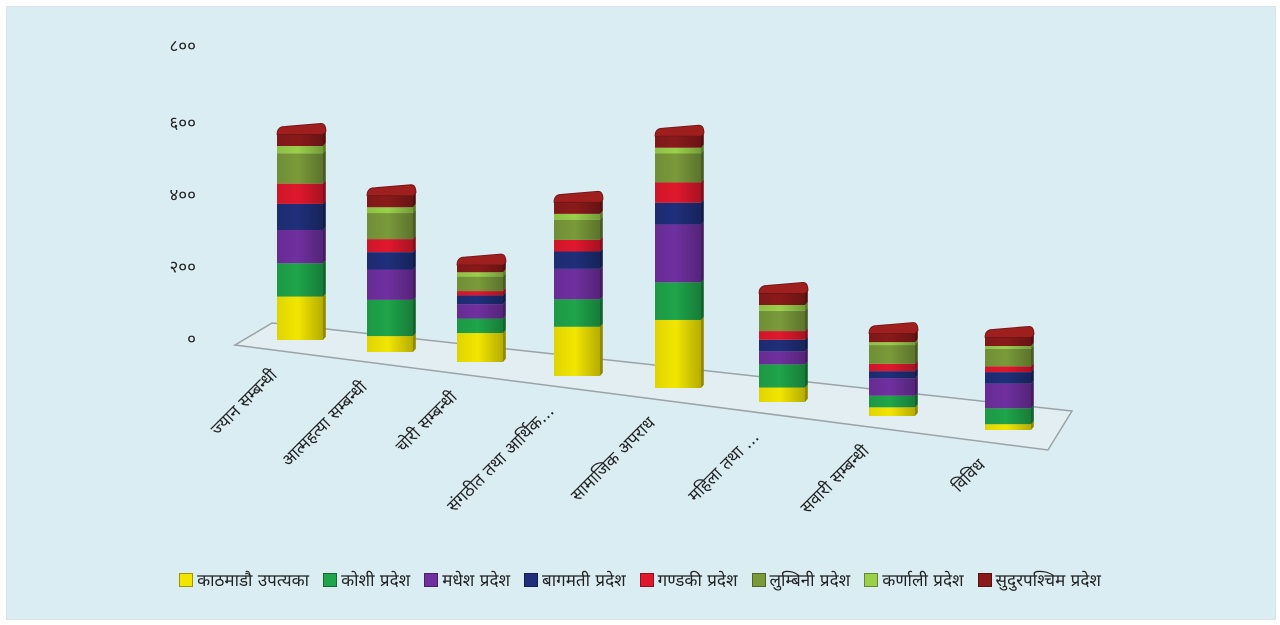 The height and width of the screenshot is (625, 1280). Describe the element at coordinates (191, 340) in the screenshot. I see `y-tick-label: ०` at that location.